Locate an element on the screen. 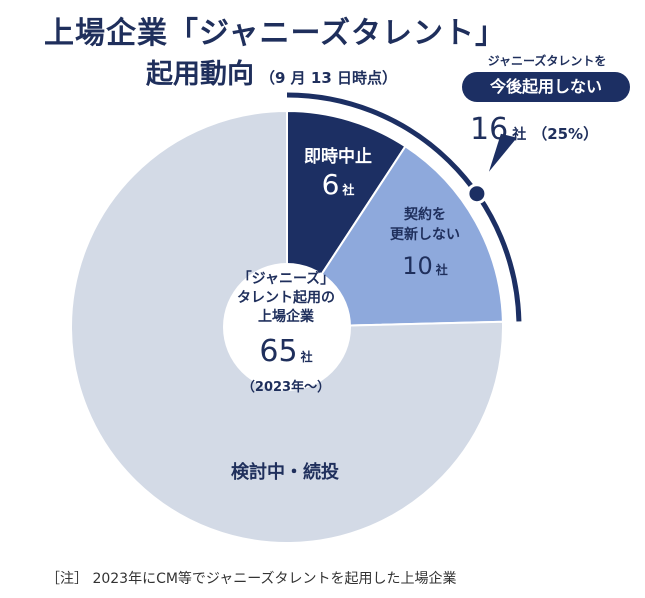 This screenshot has height=598, width=645. center-label-line: 上場企業 is located at coordinates (286, 317).